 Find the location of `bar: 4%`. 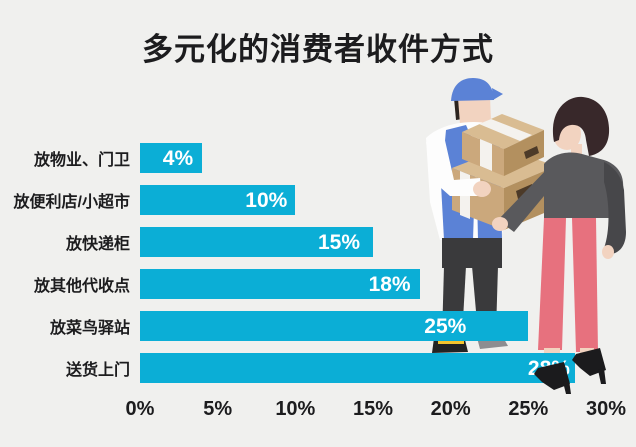

bar: 4% is located at coordinates (171, 158).